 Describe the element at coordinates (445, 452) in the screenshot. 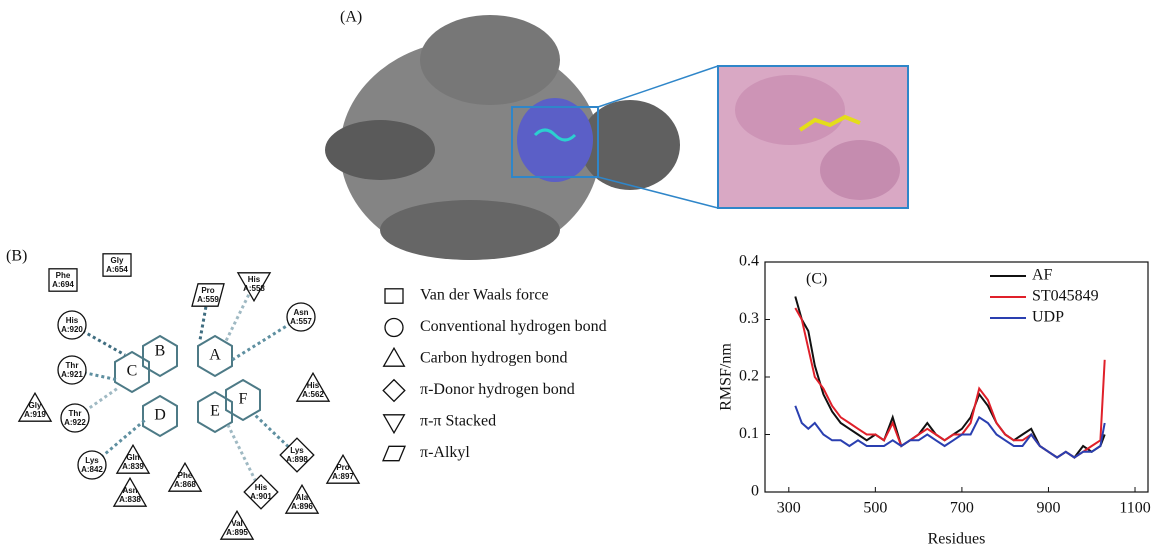

I see `legend-label: π-Alkyl` at that location.